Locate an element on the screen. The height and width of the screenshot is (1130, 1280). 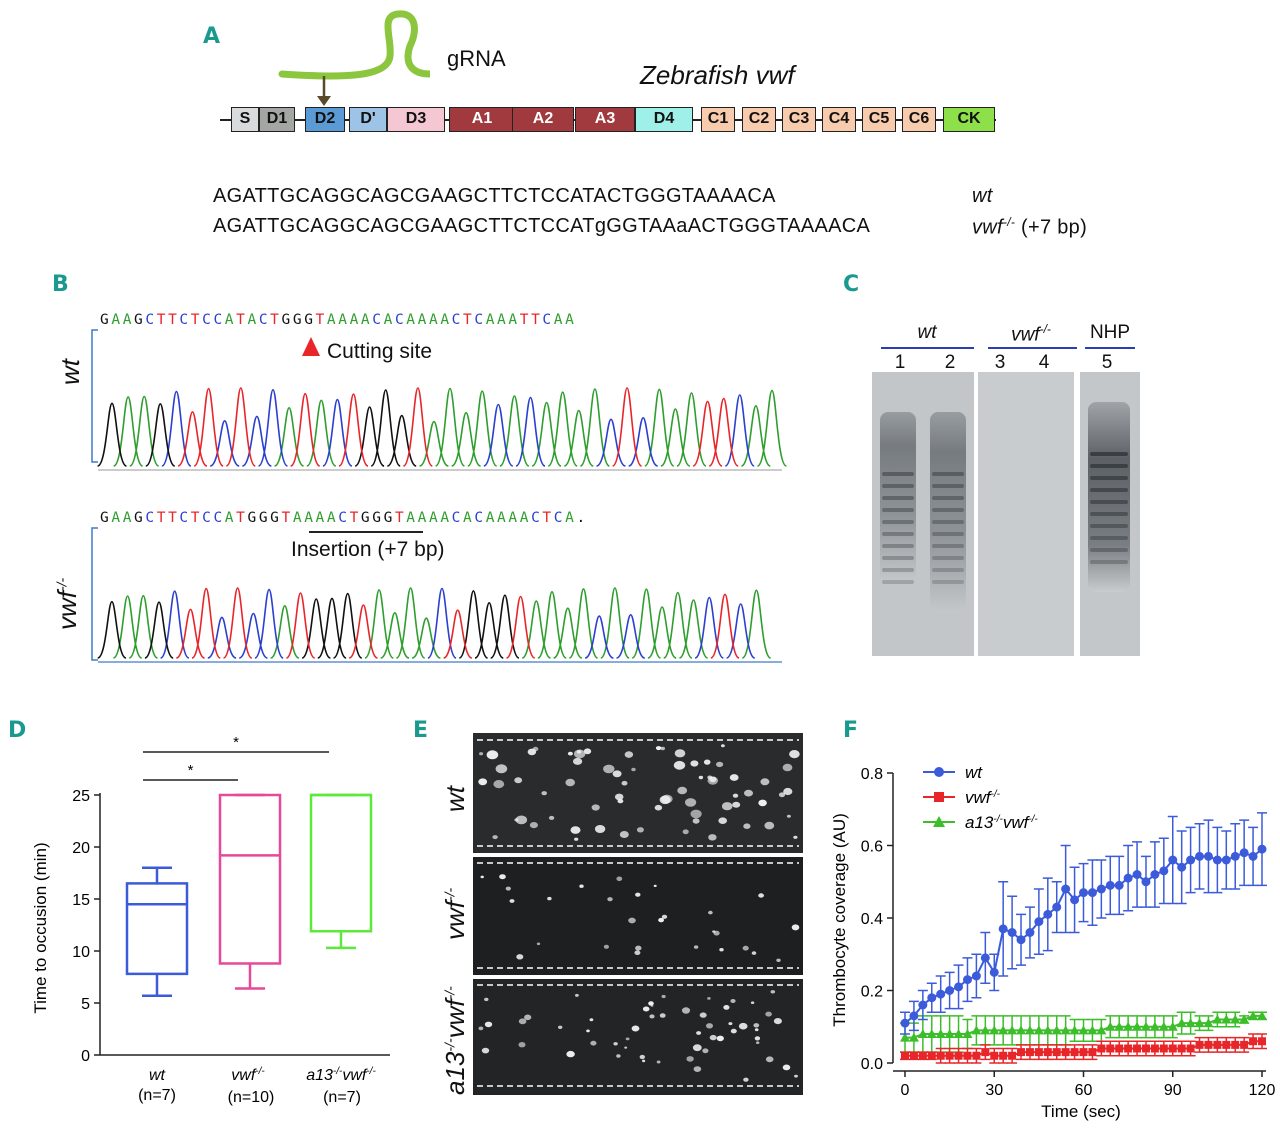
base-32: A is located at coordinates (469, 518).